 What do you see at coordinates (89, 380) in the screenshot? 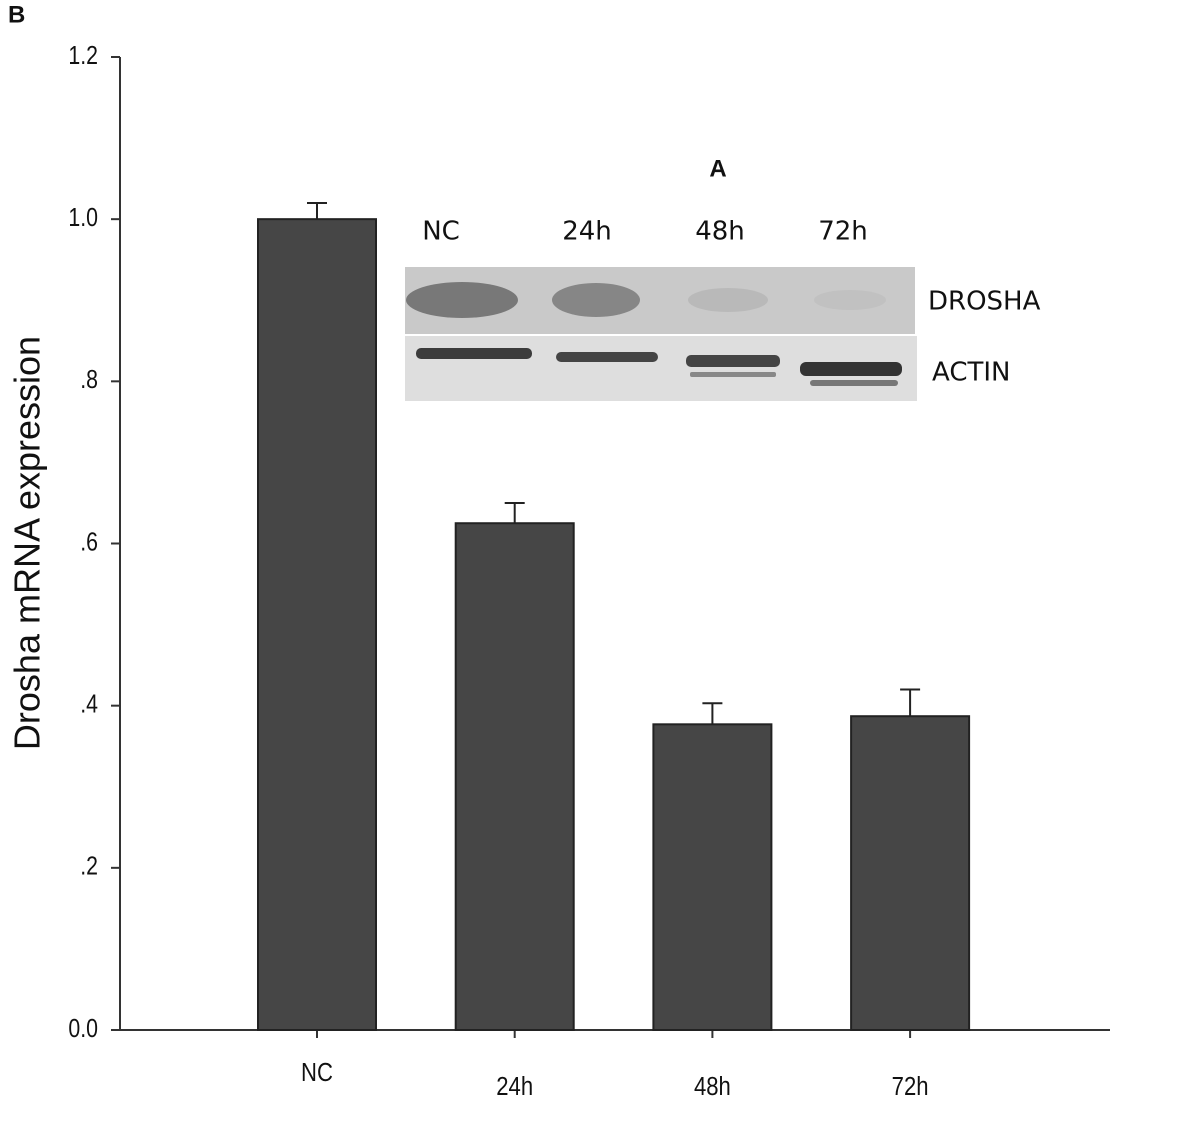
I see `y-tick-label: .8` at bounding box center [89, 380].